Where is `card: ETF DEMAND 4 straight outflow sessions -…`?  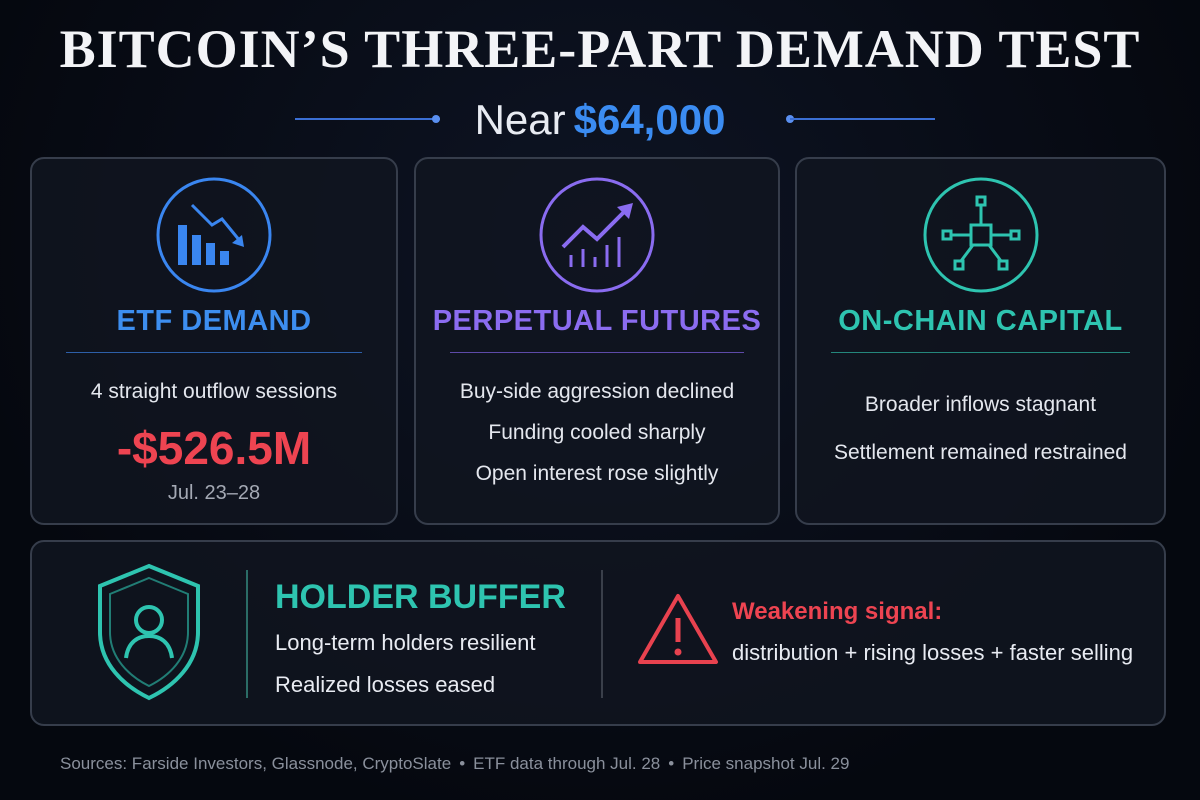
card: ETF DEMAND 4 straight outflow sessions -… is located at coordinates (214, 341).